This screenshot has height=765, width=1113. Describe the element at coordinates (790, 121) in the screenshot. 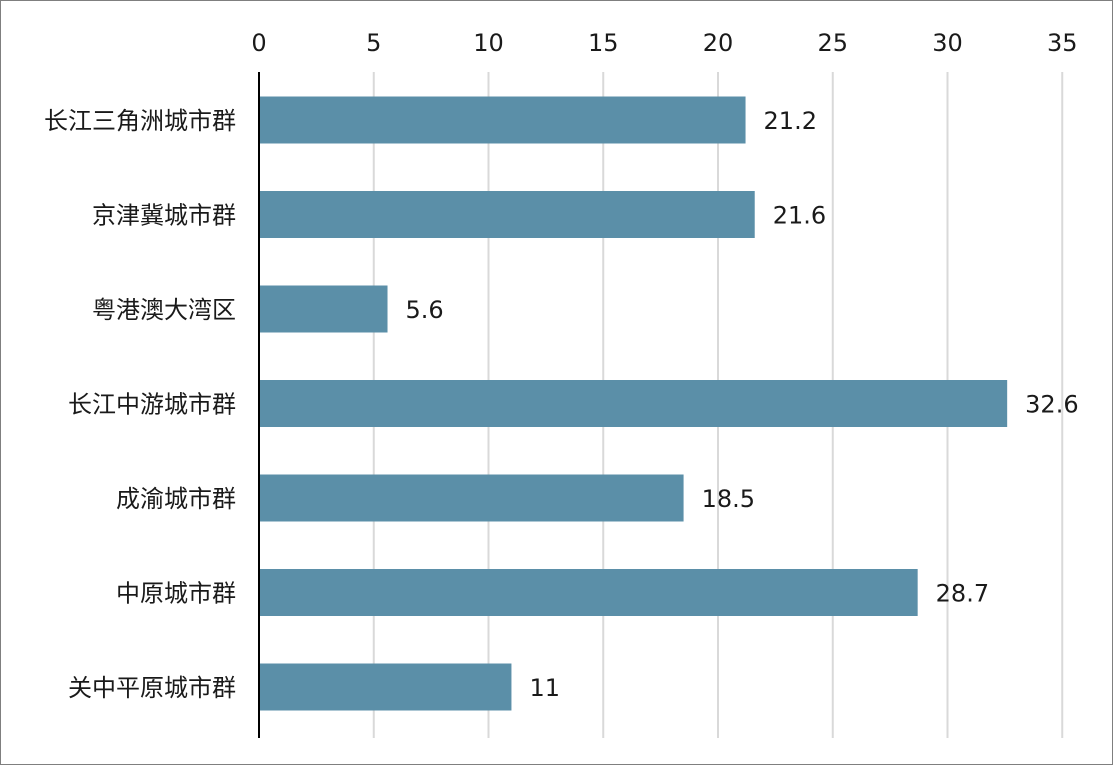

I see `data-label: 21.2` at that location.